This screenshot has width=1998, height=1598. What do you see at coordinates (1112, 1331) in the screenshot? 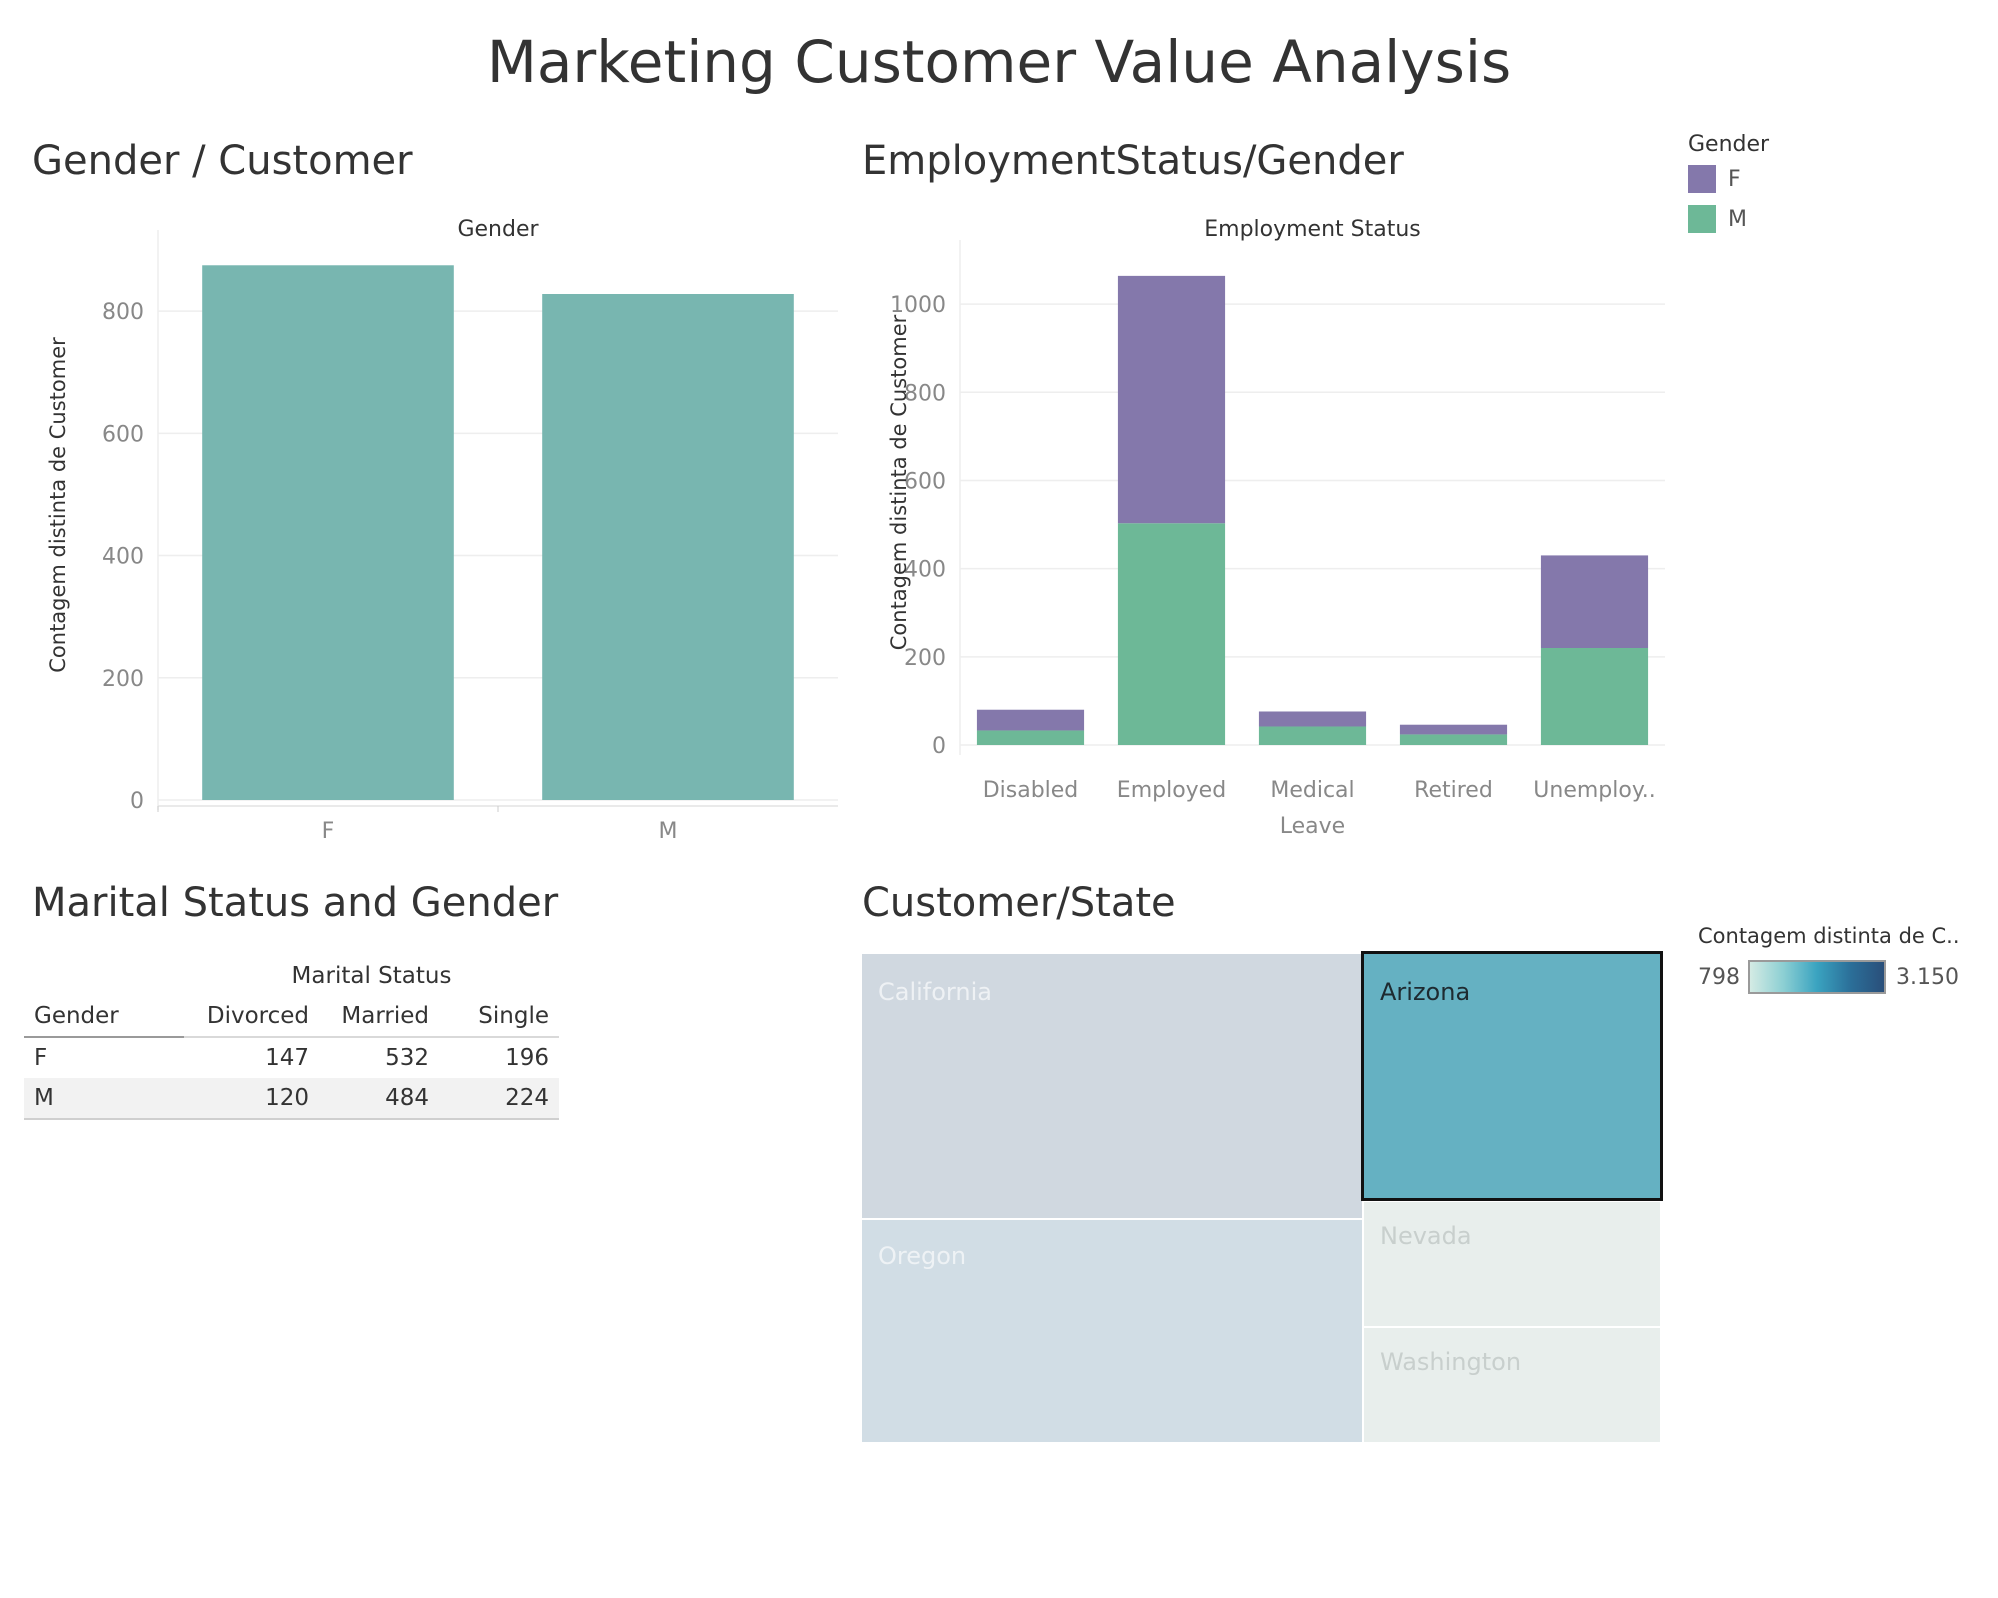
I see `treemap-cell-oregon: Oregon` at bounding box center [1112, 1331].